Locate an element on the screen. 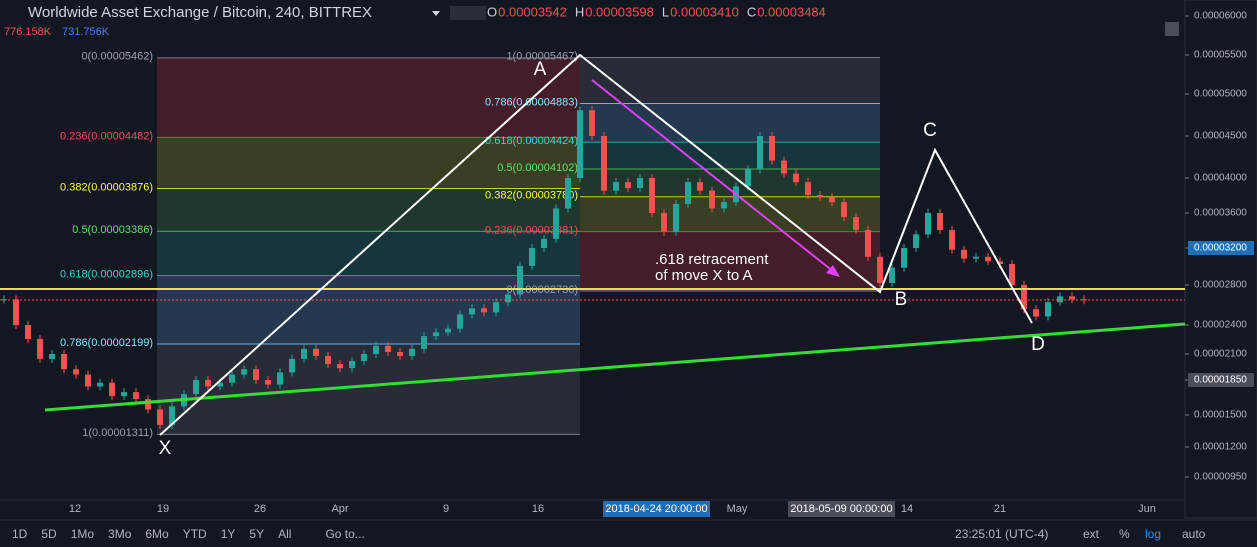 This screenshot has height=547, width=1257. y-tick-label: 0.00001200 is located at coordinates (1220, 447).